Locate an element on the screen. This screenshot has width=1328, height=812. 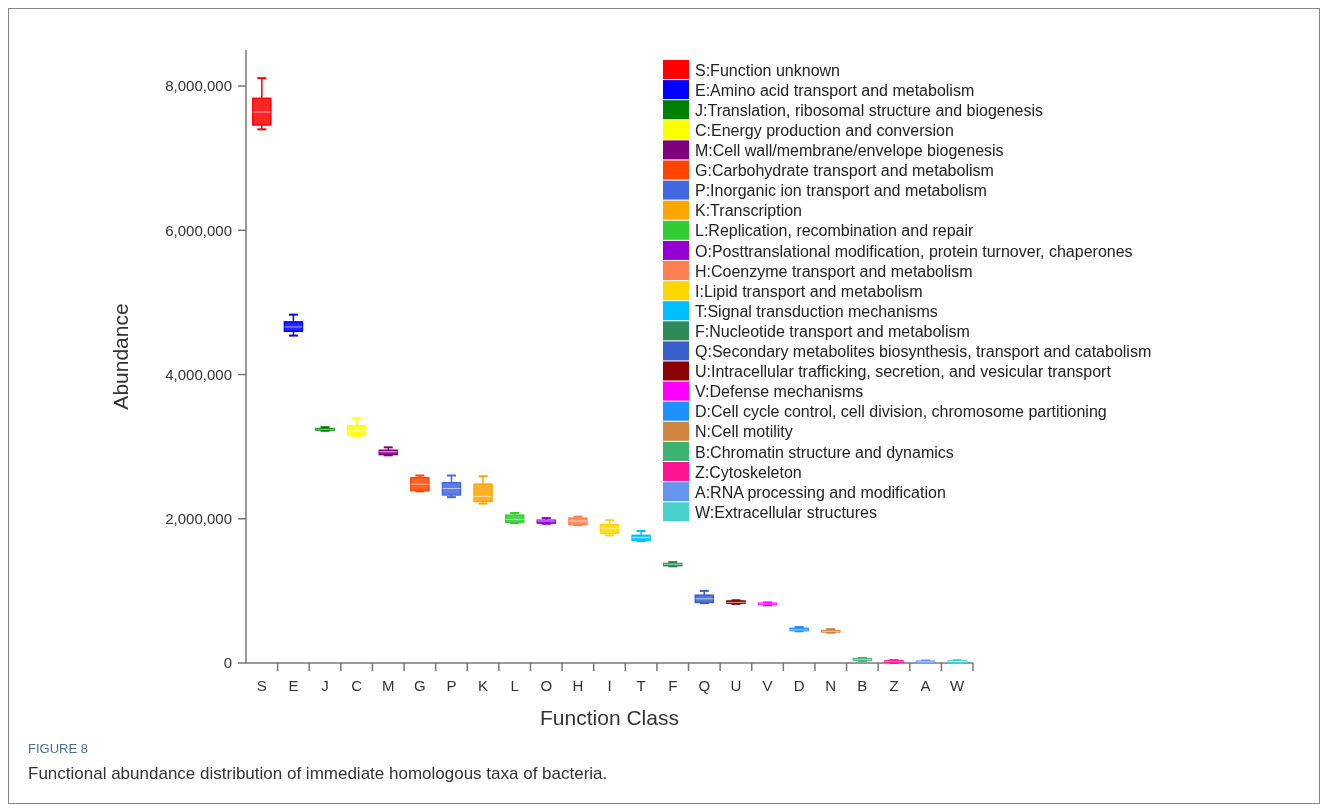
x-tick-label: U is located at coordinates (736, 685).